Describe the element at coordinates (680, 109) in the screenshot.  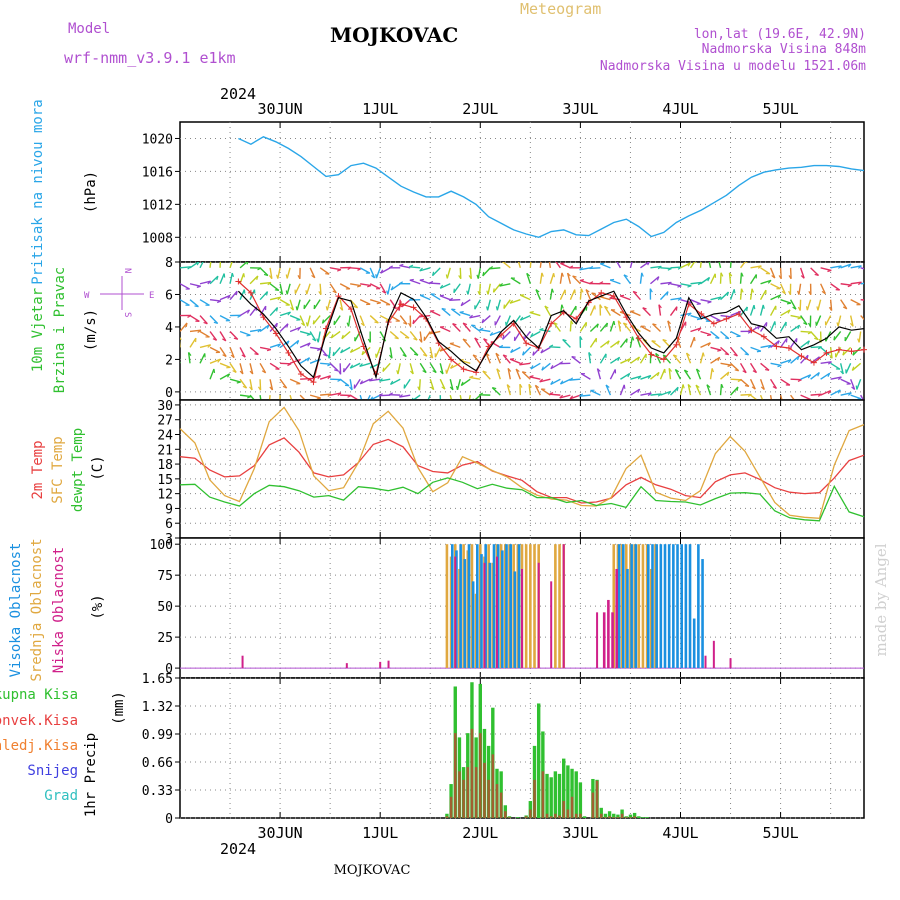
I see `top-day-label: 4JUL` at that location.